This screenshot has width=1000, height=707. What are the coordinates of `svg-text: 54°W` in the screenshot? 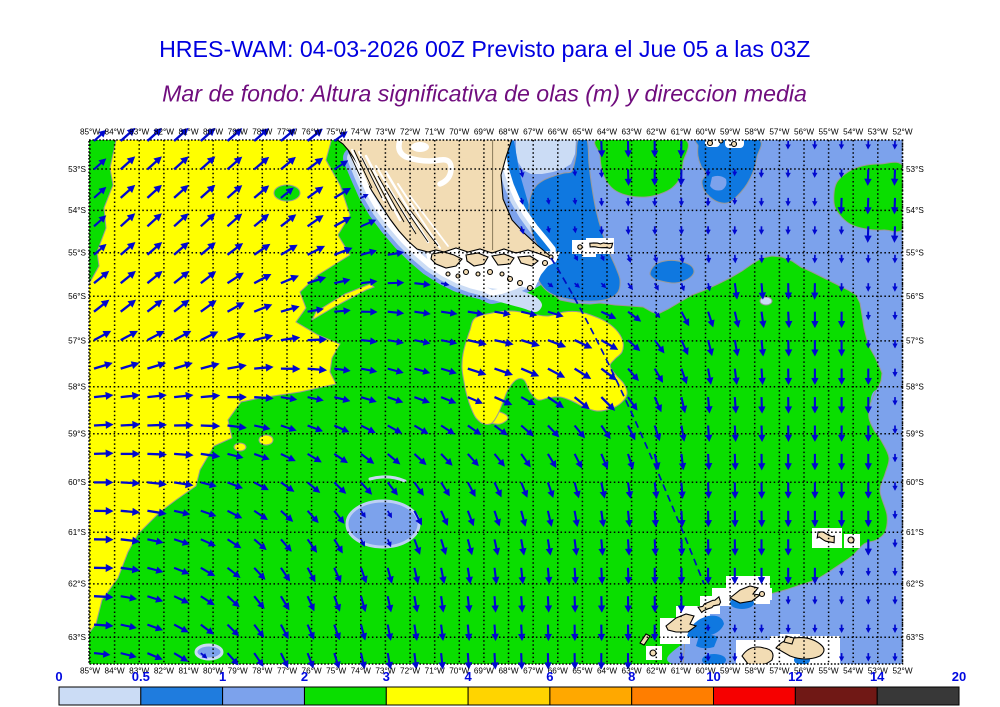 It's located at (853, 671).